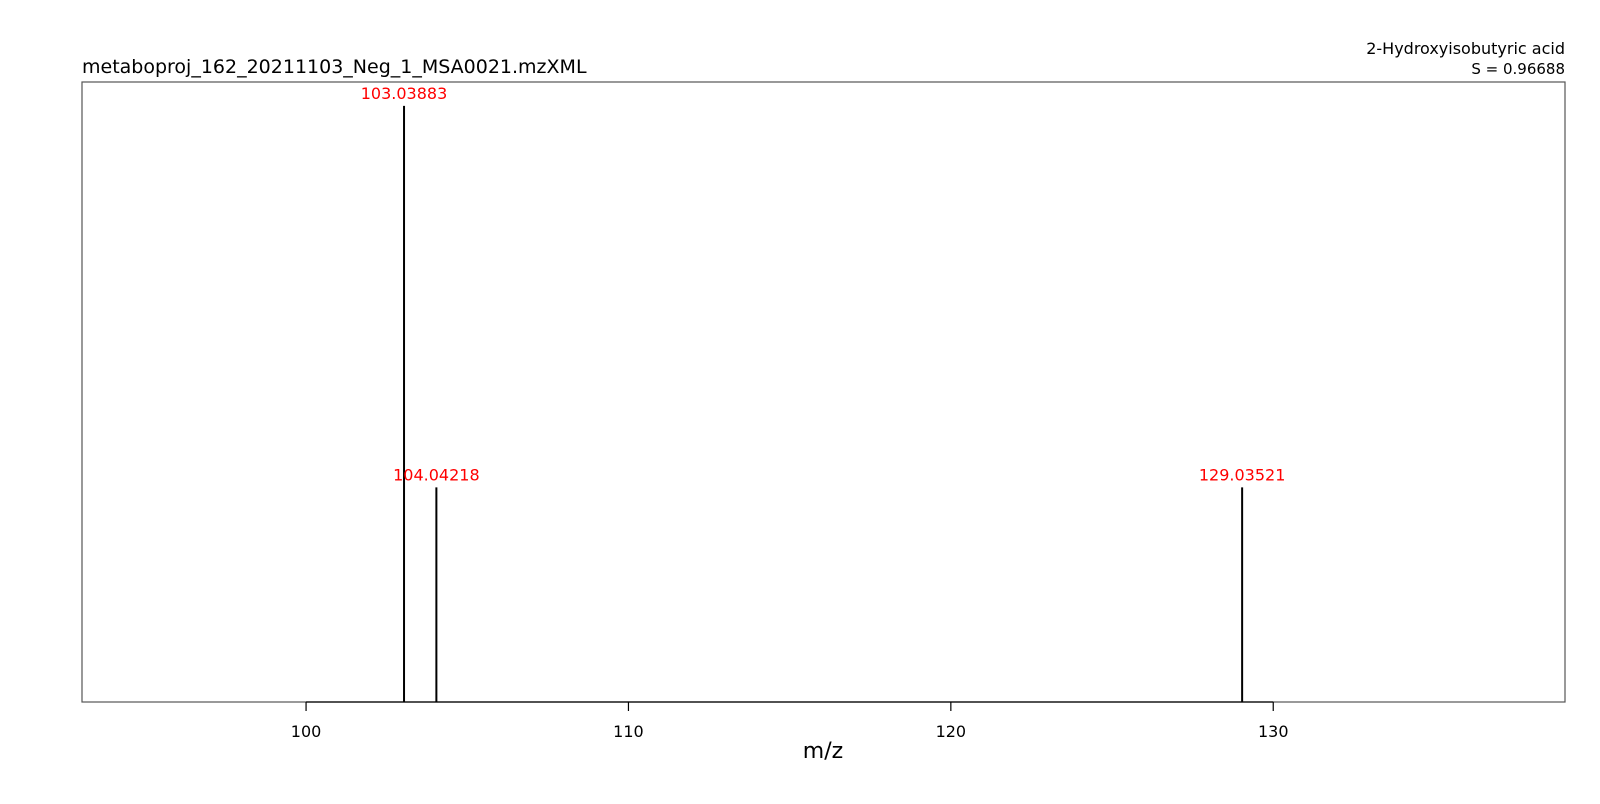 The image size is (1600, 804). What do you see at coordinates (436, 474) in the screenshot?
I see `peak-label: 104.04218` at bounding box center [436, 474].